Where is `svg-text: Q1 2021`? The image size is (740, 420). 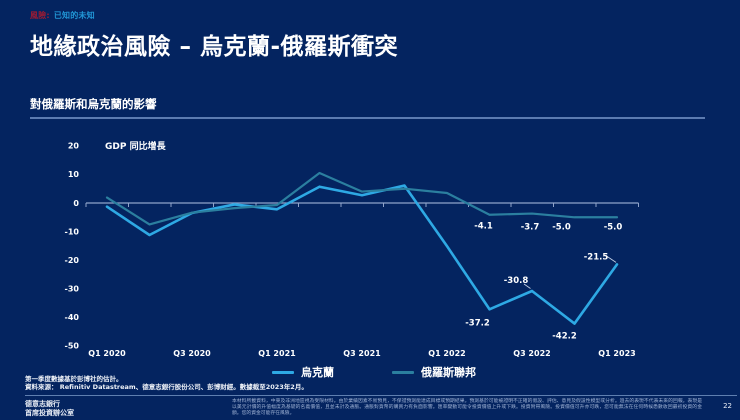
svg-text: Q1 2021 is located at coordinates (277, 353).